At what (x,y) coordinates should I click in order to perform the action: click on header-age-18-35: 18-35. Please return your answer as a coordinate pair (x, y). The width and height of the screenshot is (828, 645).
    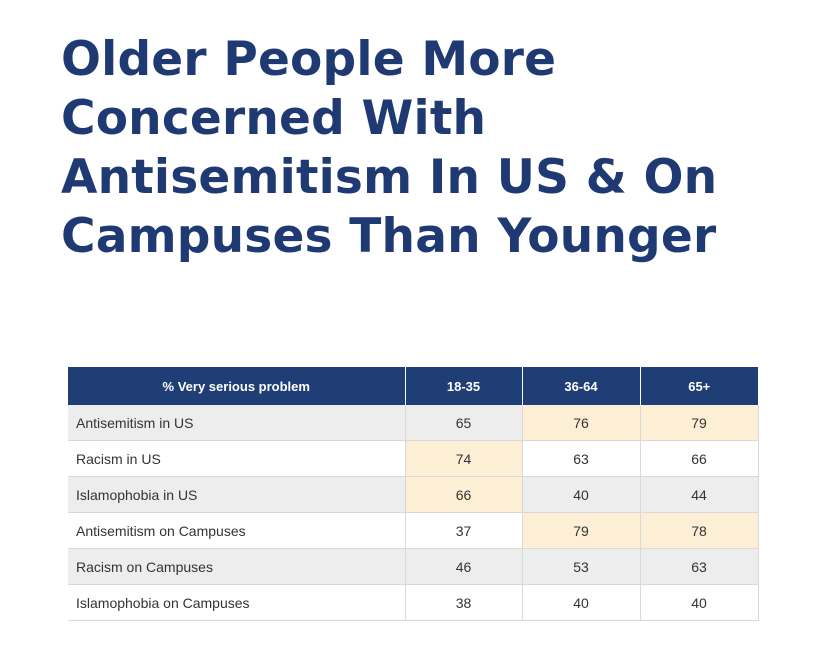
    Looking at the image, I should click on (464, 386).